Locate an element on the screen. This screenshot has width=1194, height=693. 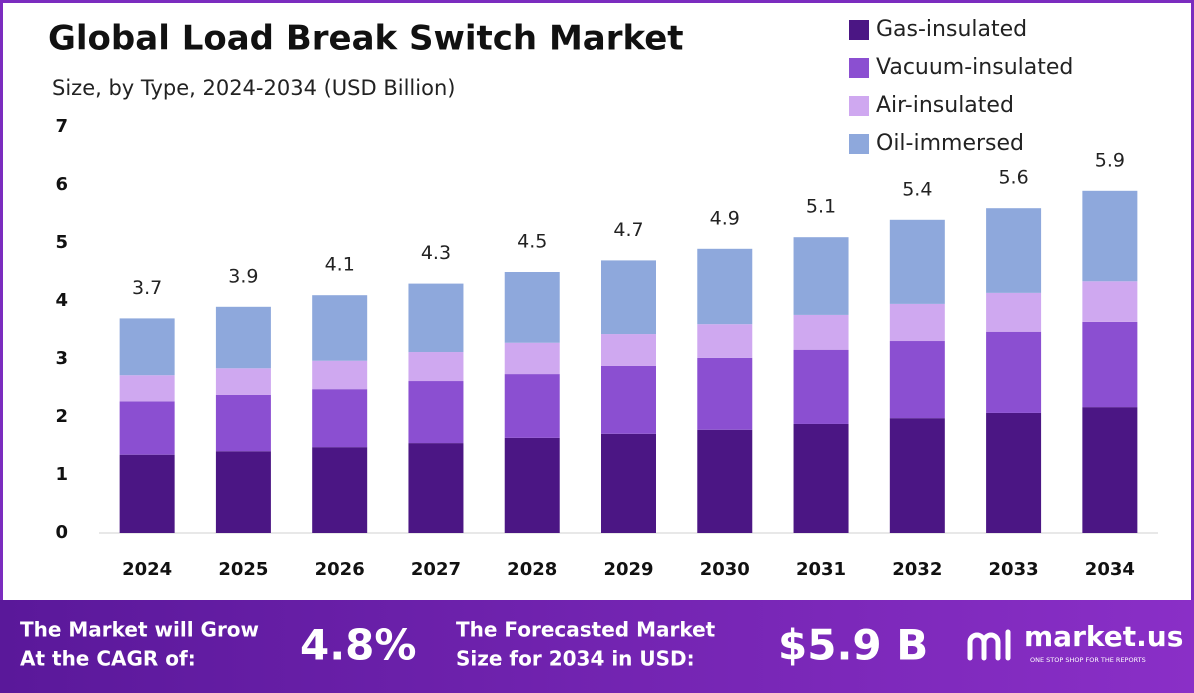
footer-band is located at coordinates (597, 646).